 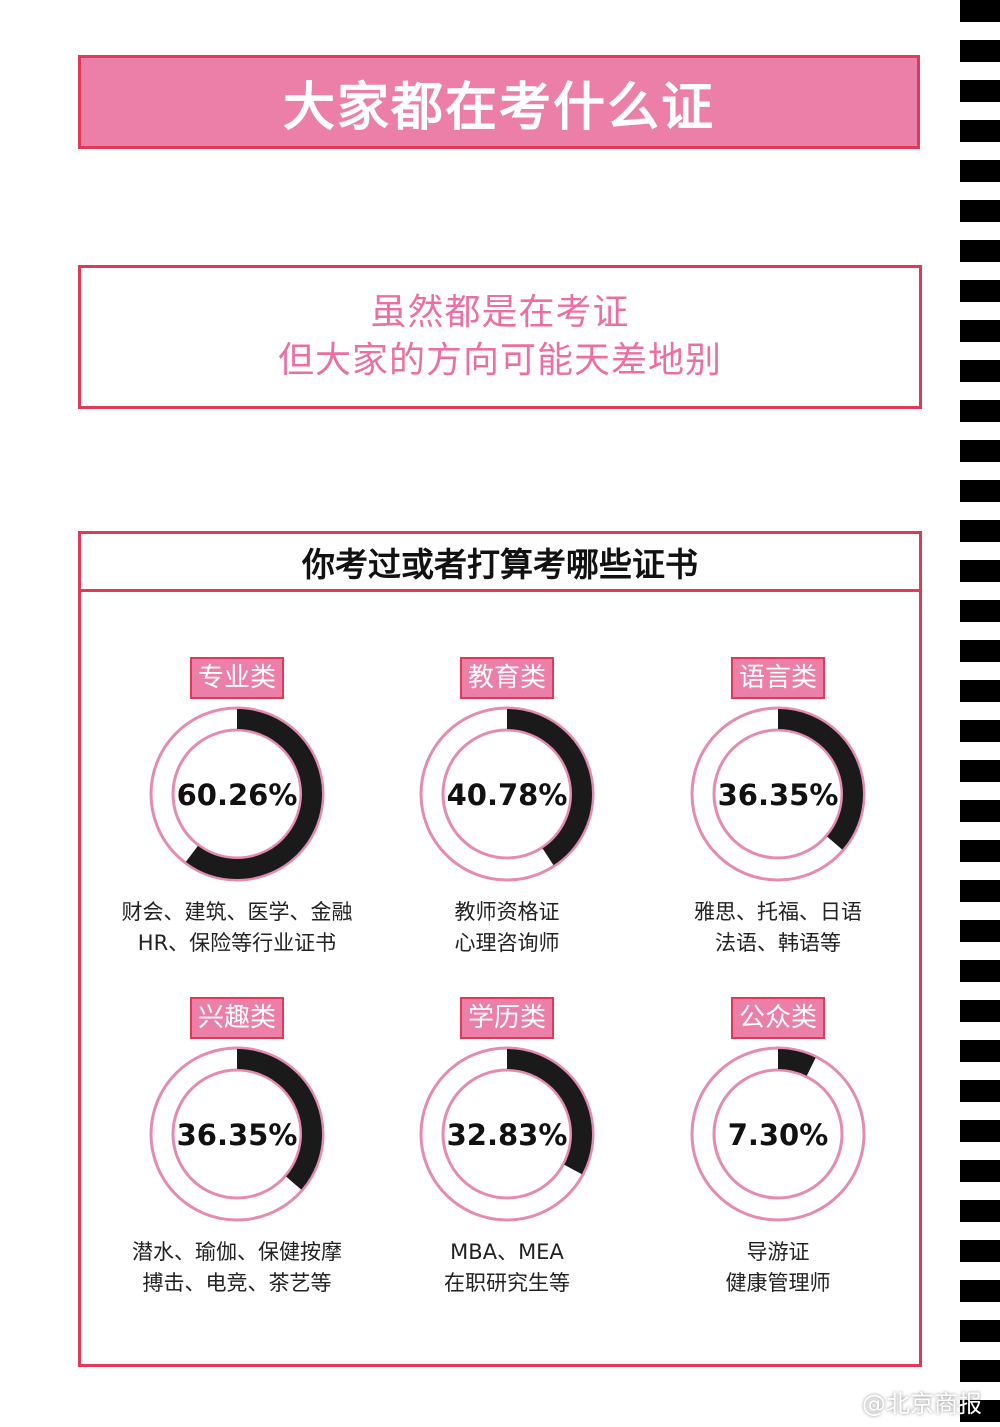 I want to click on survey-question: 你考过或者打算考哪些证书, so click(x=500, y=564).